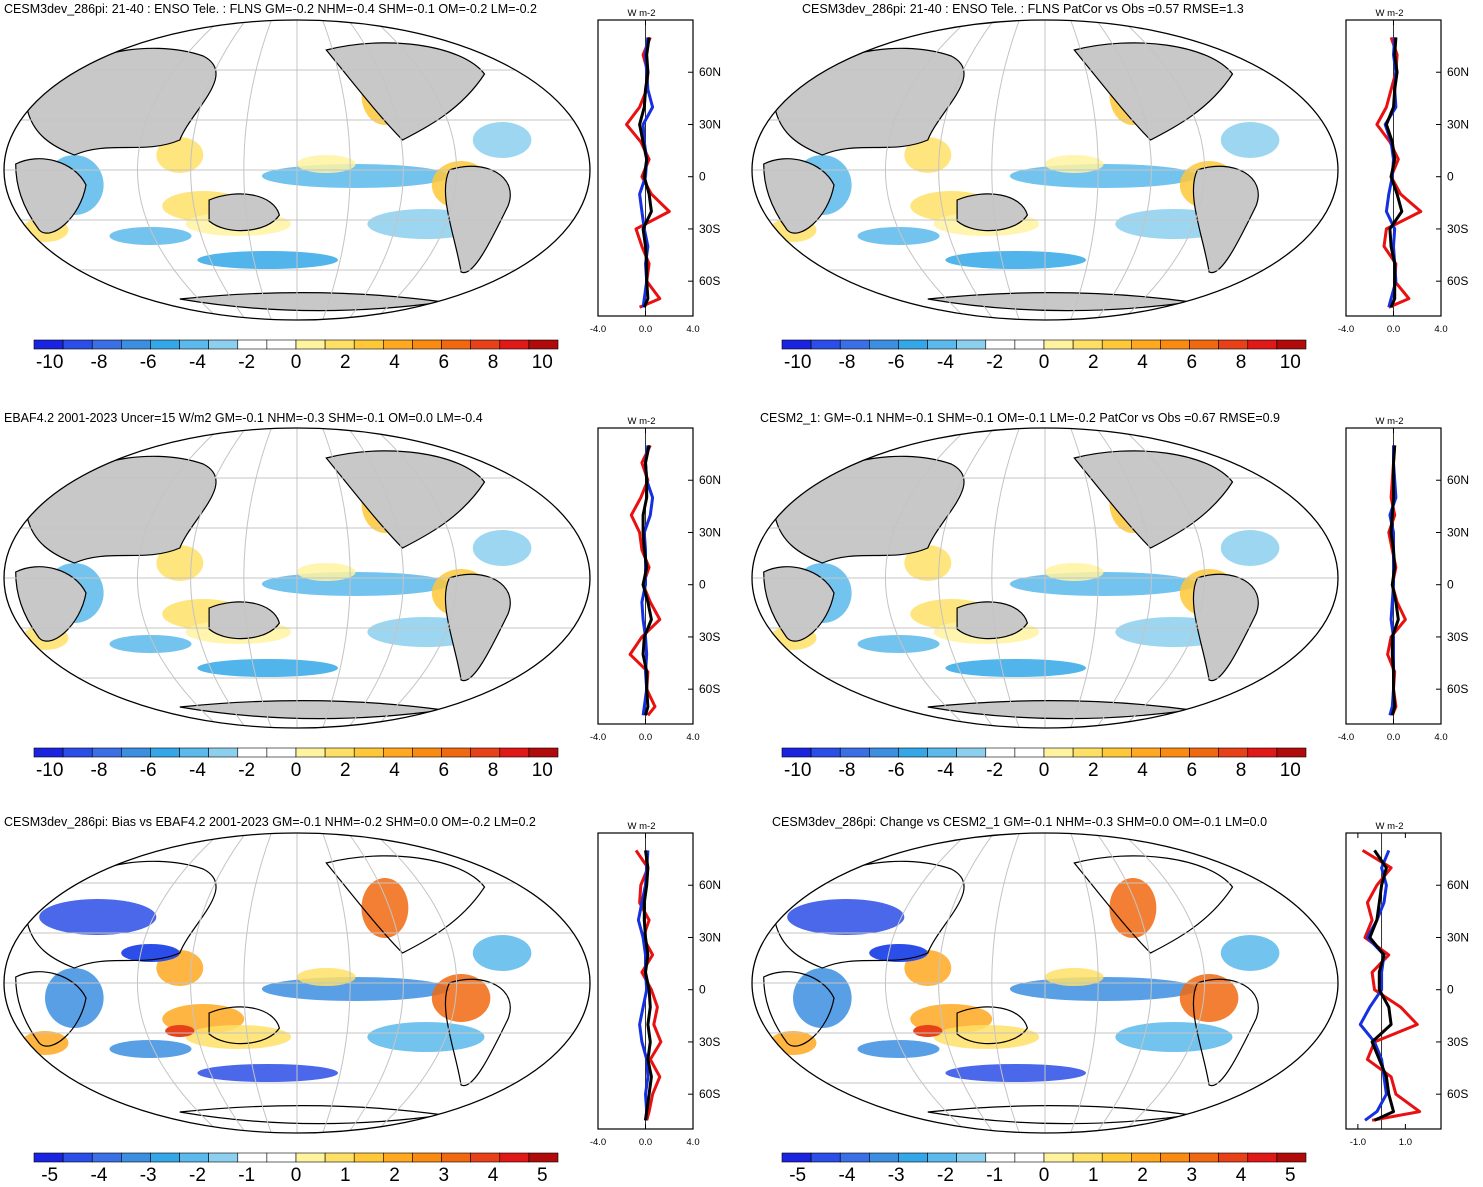 The width and height of the screenshot is (1483, 1187). Describe the element at coordinates (1358, 1142) in the screenshot. I see `profile-x-label: -1.0` at that location.